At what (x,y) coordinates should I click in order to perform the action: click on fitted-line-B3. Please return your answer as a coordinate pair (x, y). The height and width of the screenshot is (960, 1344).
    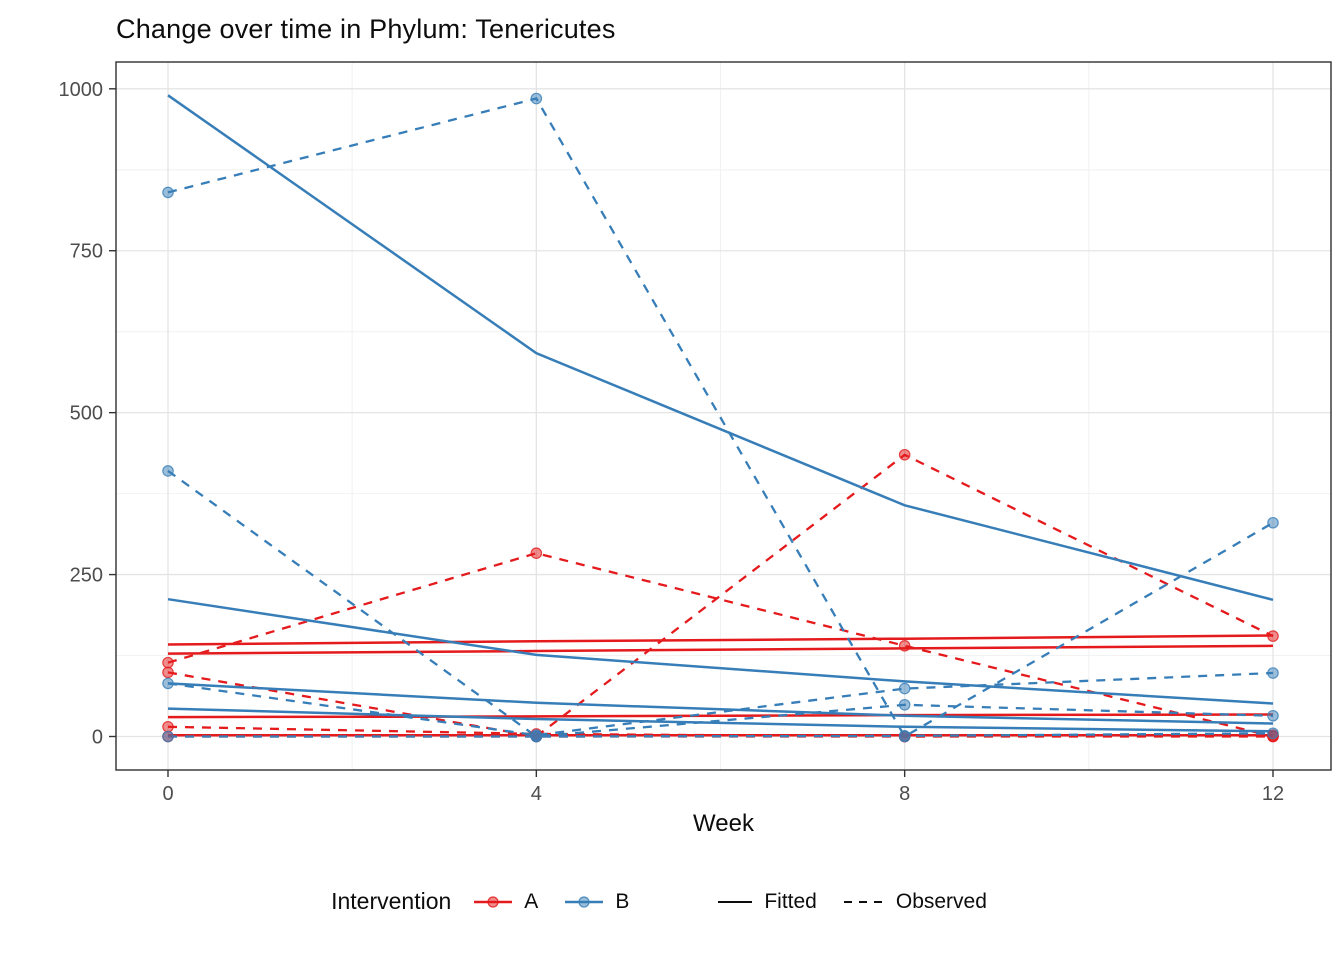
    Looking at the image, I should click on (720, 703).